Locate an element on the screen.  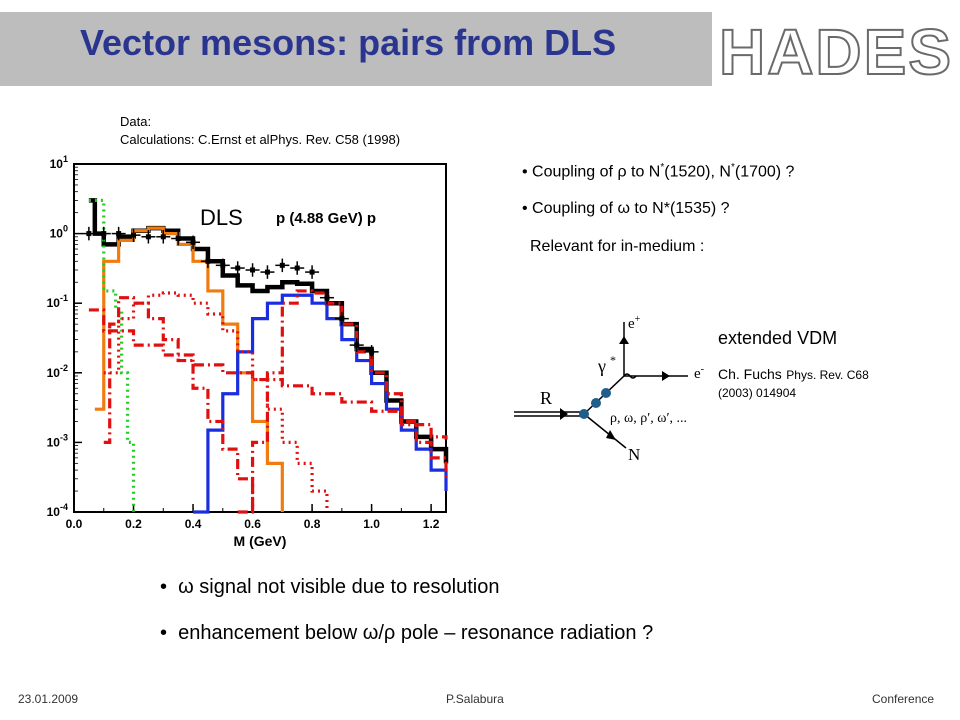
arrow-N is located at coordinates (611, 435).